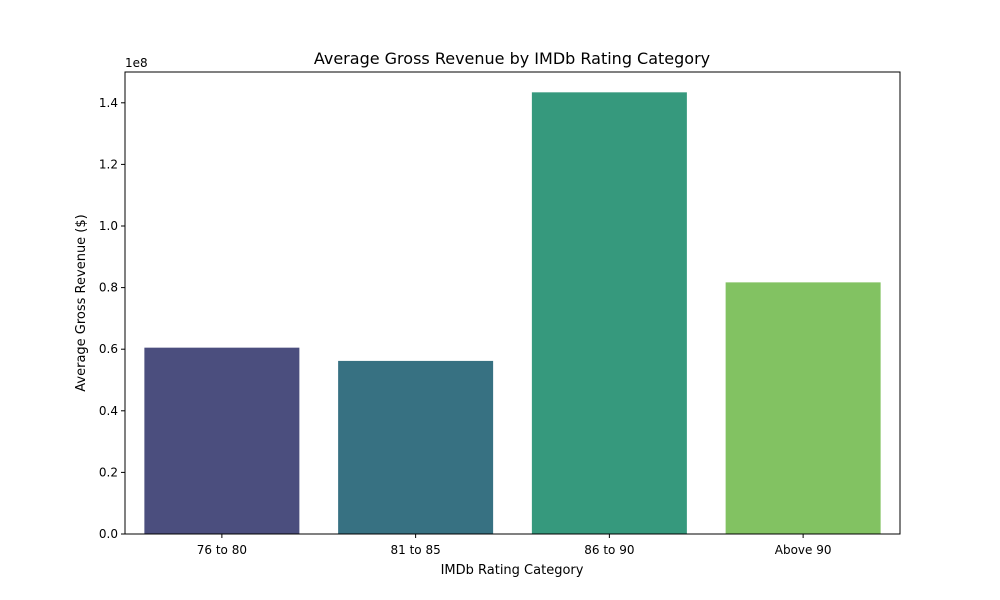 This screenshot has height=600, width=1000. Describe the element at coordinates (222, 550) in the screenshot. I see `x-tick-label: 76 to 80` at that location.